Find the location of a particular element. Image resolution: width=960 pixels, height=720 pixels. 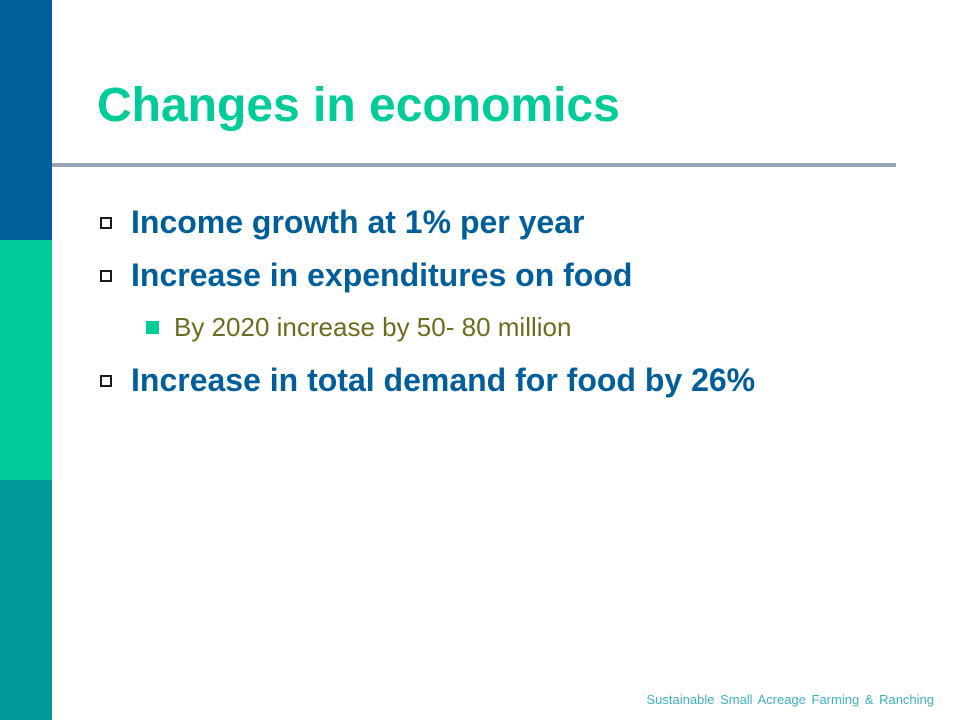

sidebar-band-bottom is located at coordinates (26, 600).